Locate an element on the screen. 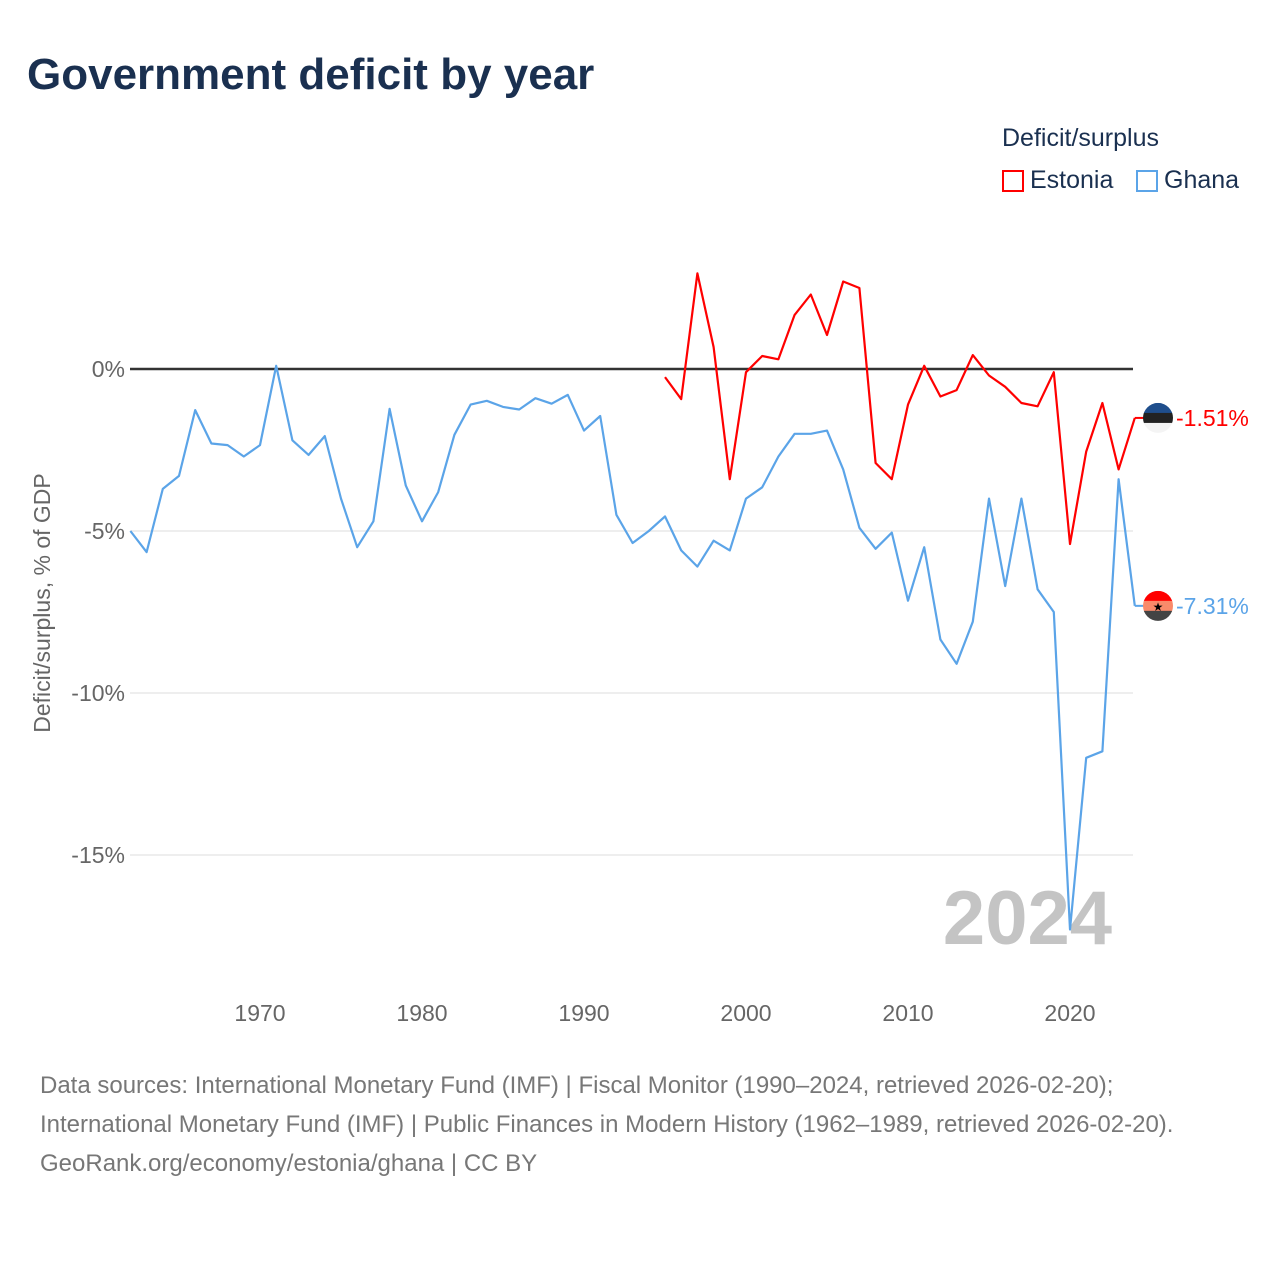 The height and width of the screenshot is (1280, 1280). ghana-flag-icon: ★ is located at coordinates (1158, 605).